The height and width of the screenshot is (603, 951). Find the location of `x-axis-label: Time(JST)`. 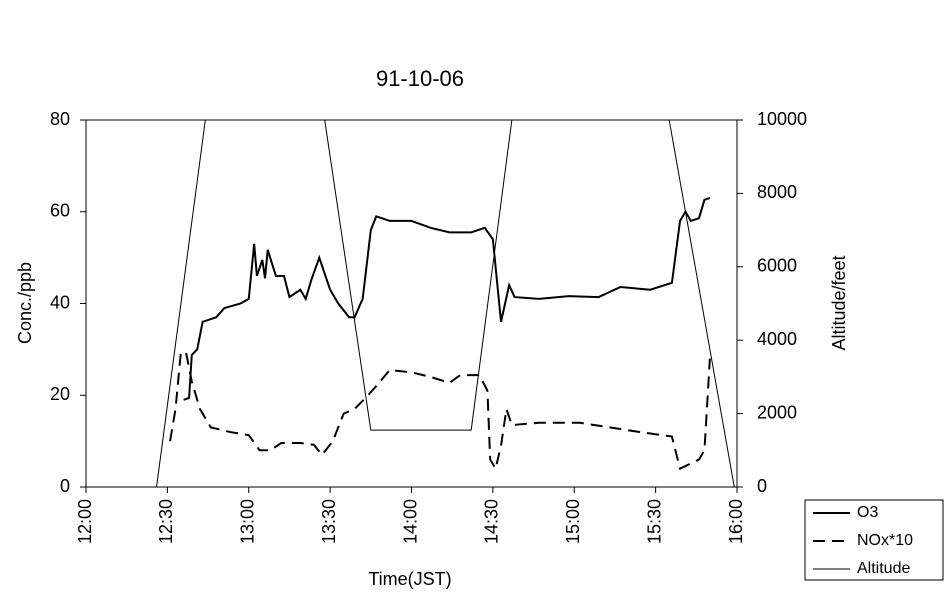

x-axis-label: Time(JST) is located at coordinates (409, 579).